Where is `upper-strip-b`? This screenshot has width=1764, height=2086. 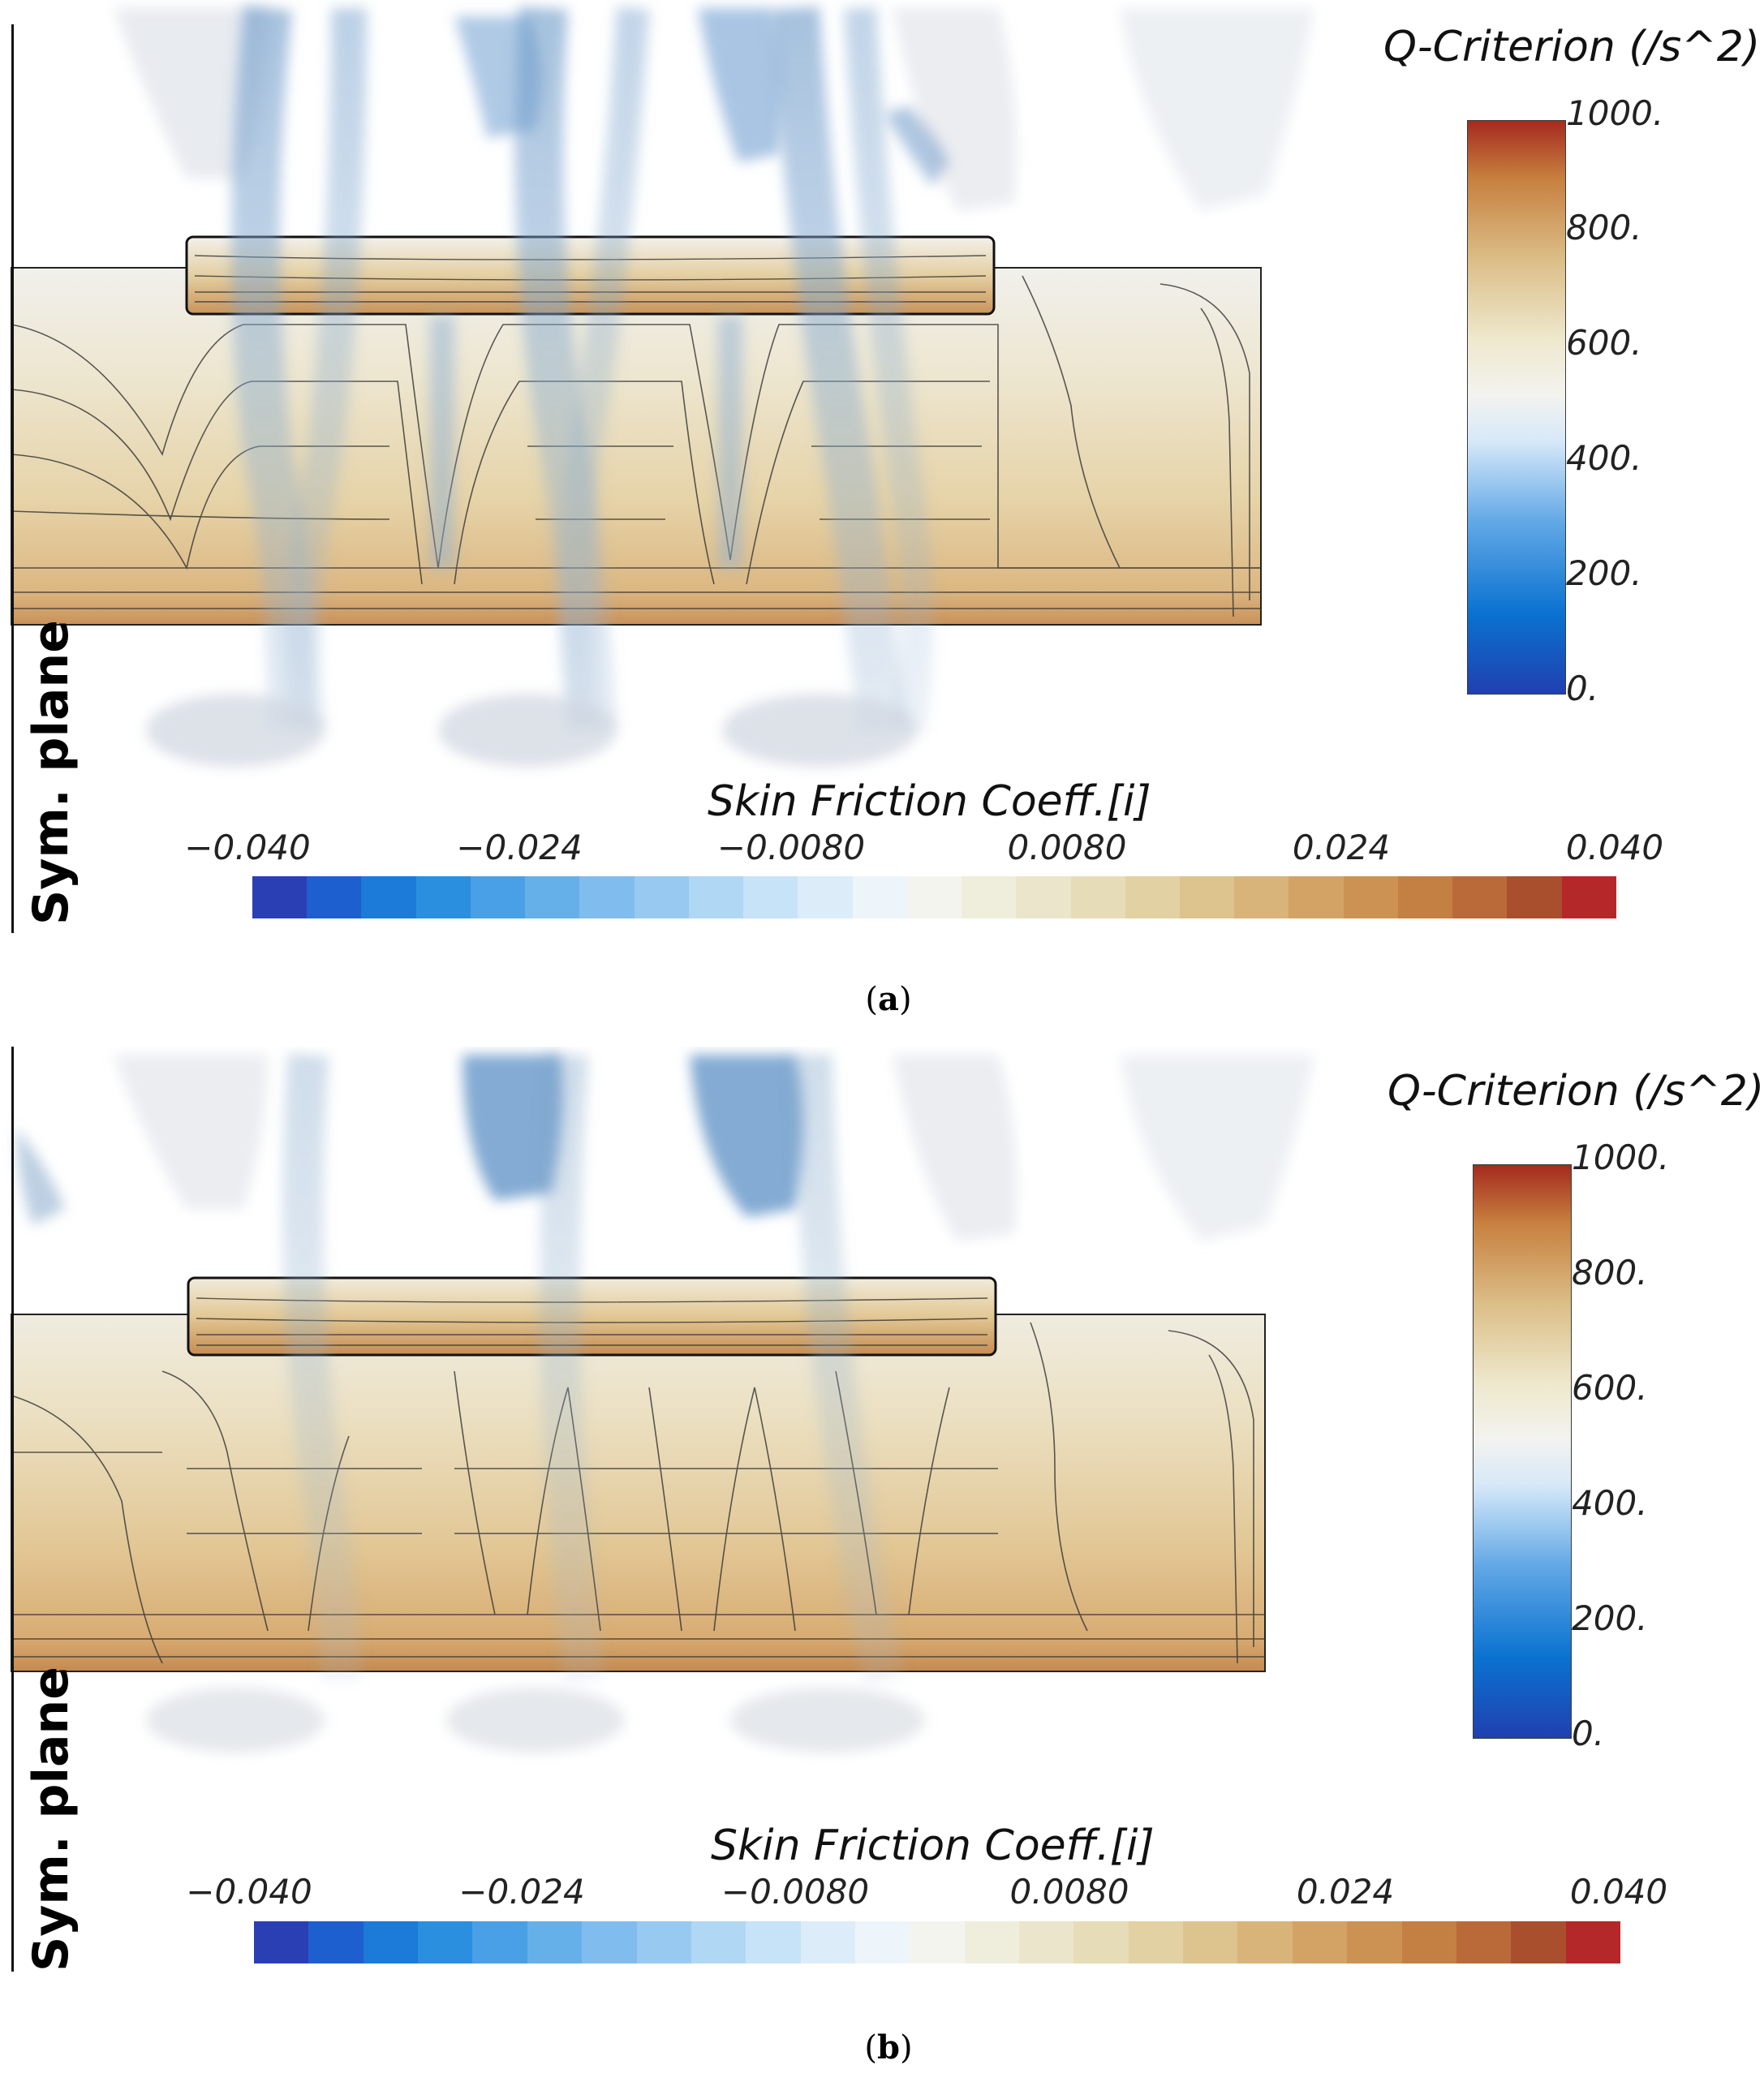 upper-strip-b is located at coordinates (592, 1316).